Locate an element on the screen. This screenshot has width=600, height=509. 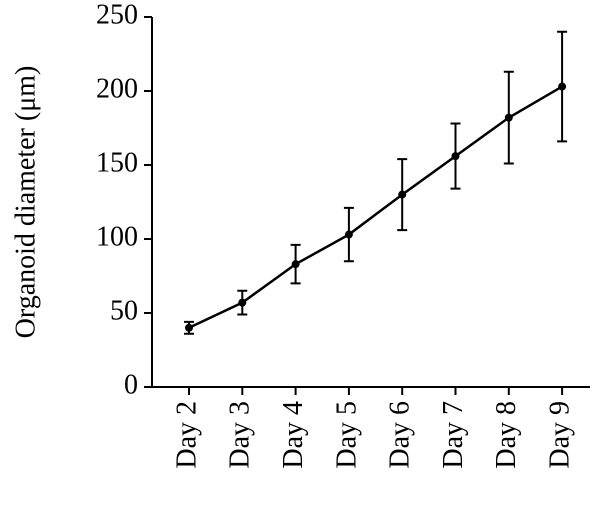
x-tick-label: Day 9 is located at coordinates (560, 435).